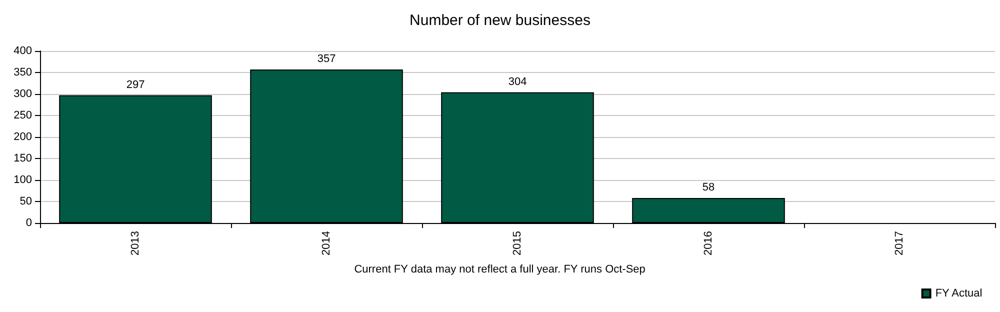 This screenshot has height=312, width=1000. What do you see at coordinates (135, 84) in the screenshot?
I see `data-label: 297` at bounding box center [135, 84].